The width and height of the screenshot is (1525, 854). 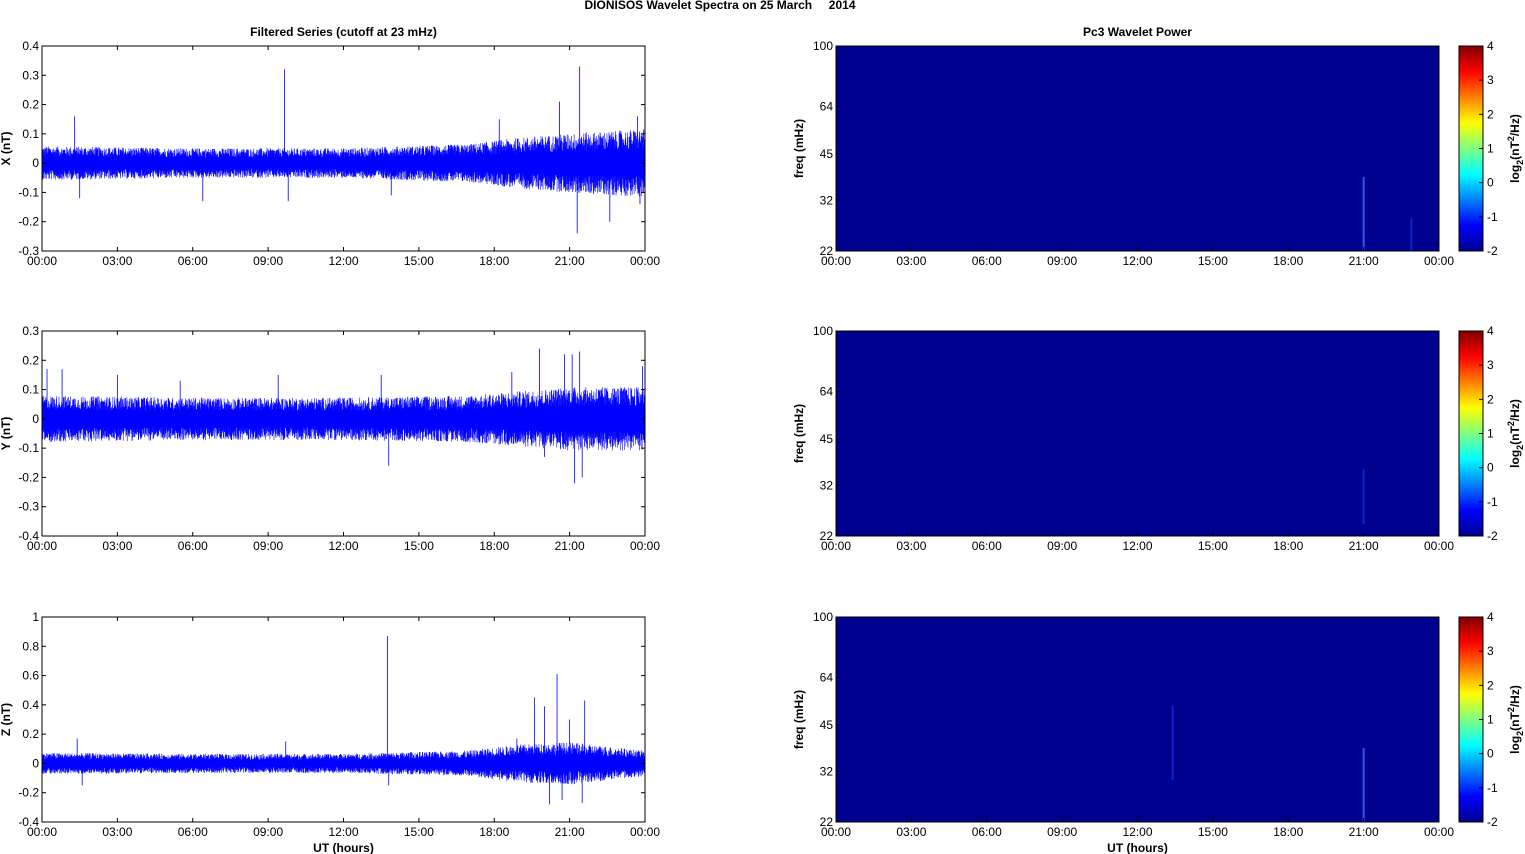 I want to click on colorbar-tick-label: 0, so click(x=1490, y=754).